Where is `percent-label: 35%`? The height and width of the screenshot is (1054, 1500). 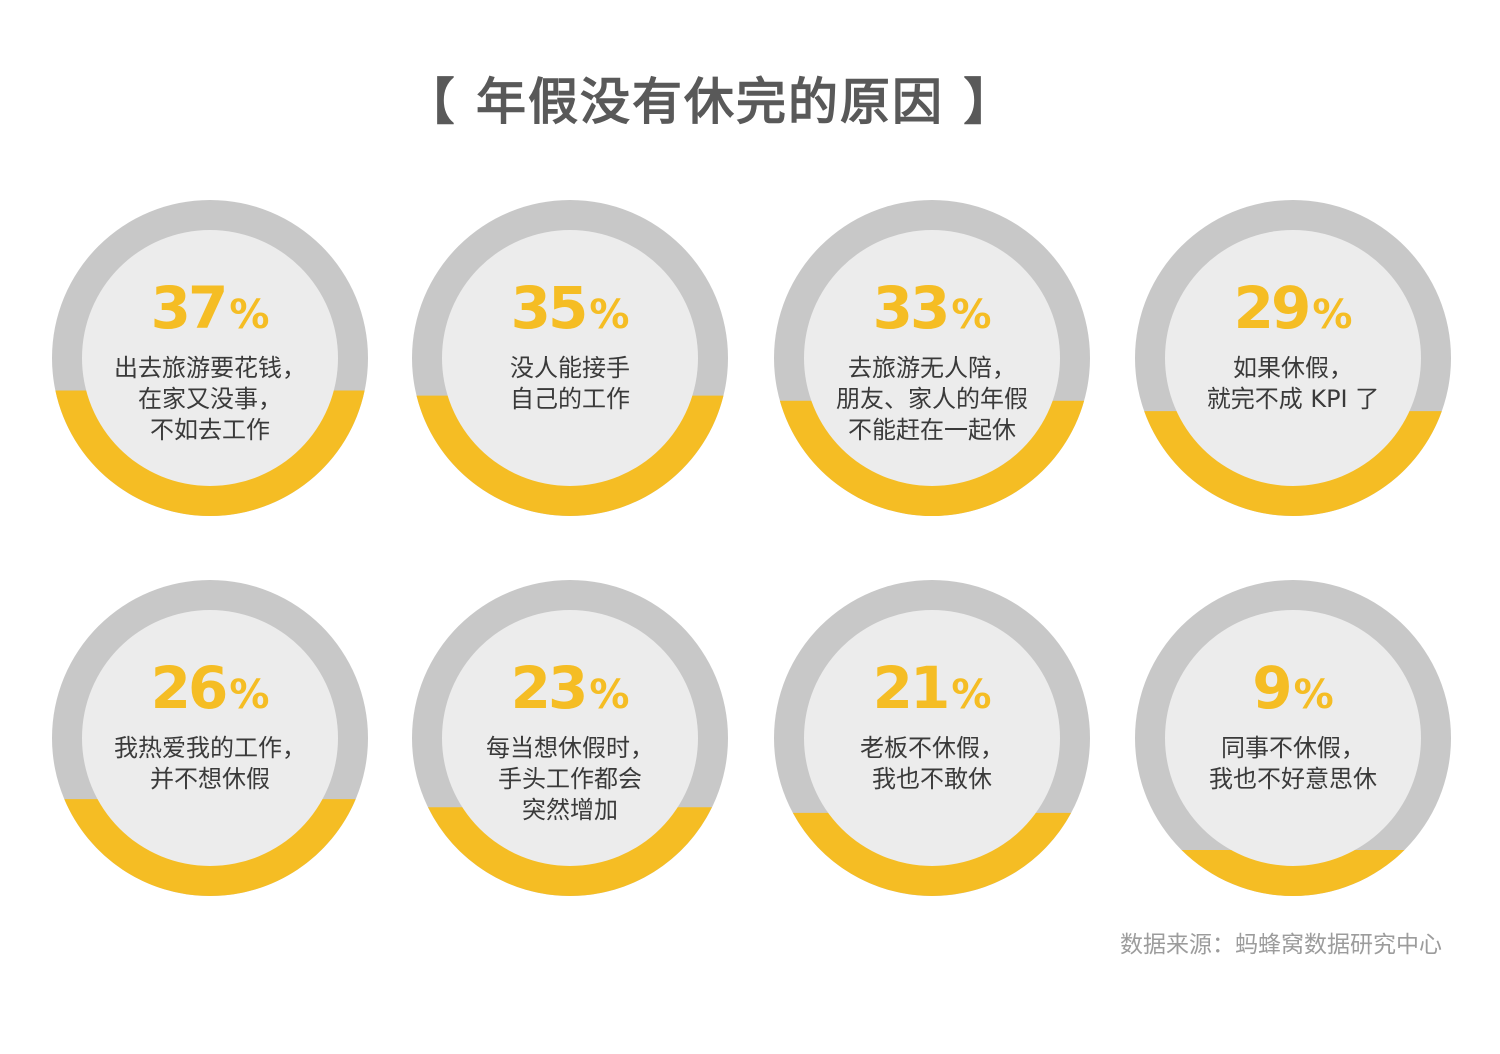
percent-label: 35% is located at coordinates (570, 308).